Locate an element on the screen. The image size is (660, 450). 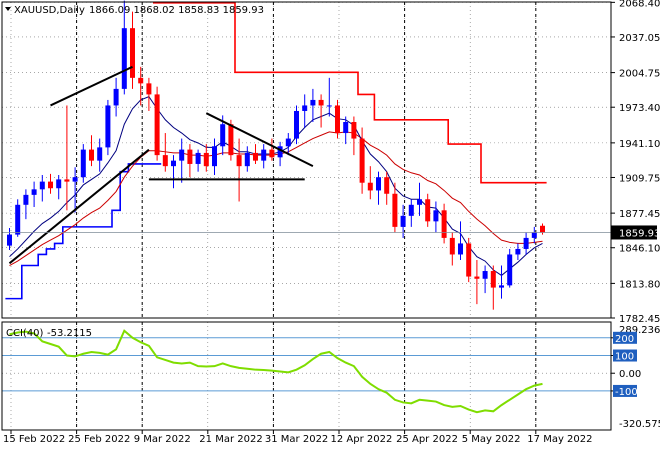
time-tick-label: 5 May 2022 is located at coordinates (491, 439).